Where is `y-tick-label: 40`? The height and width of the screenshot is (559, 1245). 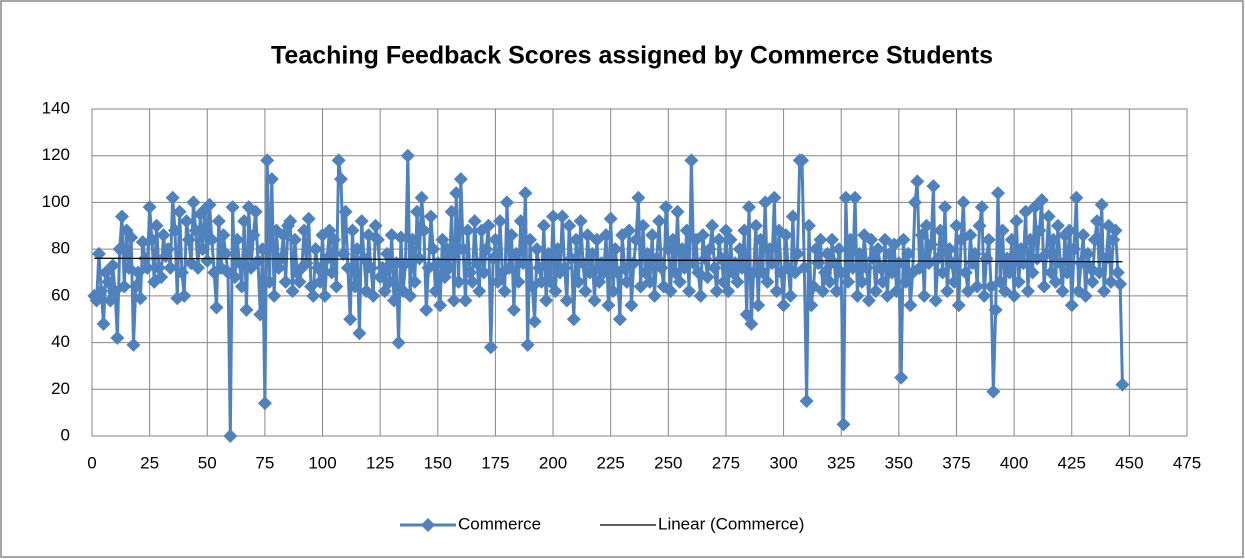 y-tick-label: 40 is located at coordinates (60, 341).